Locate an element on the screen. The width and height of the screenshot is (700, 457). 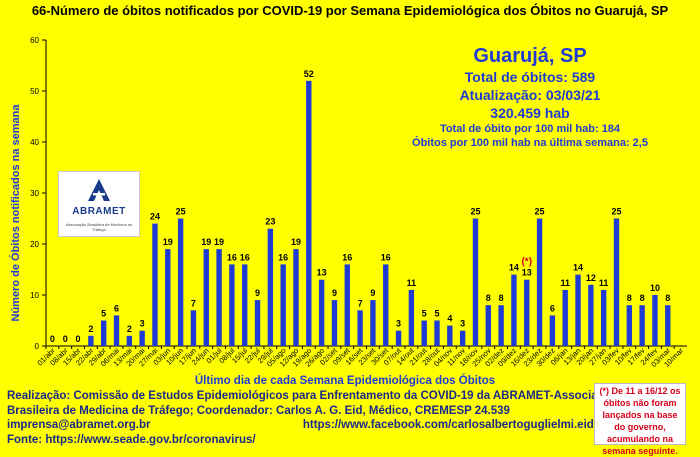
data-label: 12 is located at coordinates (591, 278).